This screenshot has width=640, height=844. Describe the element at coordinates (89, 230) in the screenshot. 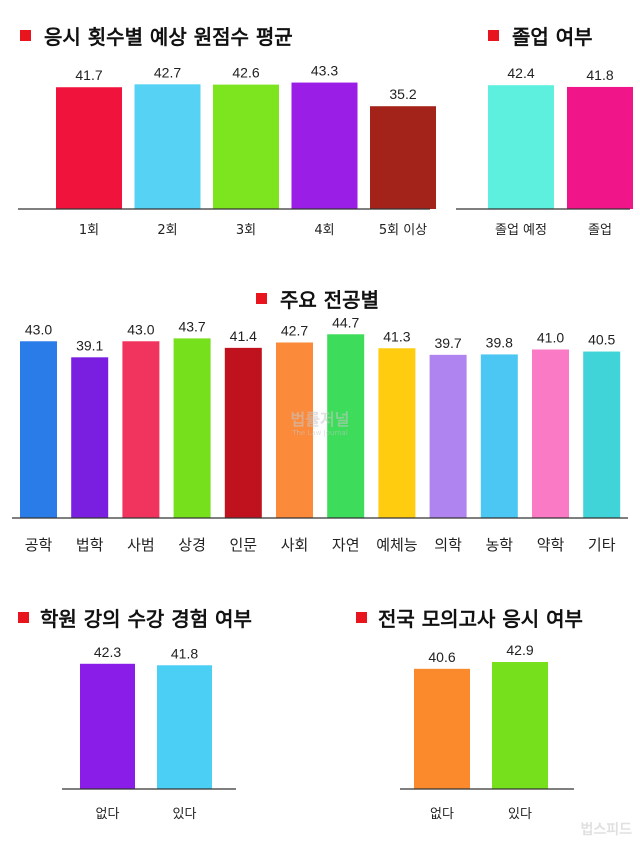

I see `category-label: 1회` at that location.